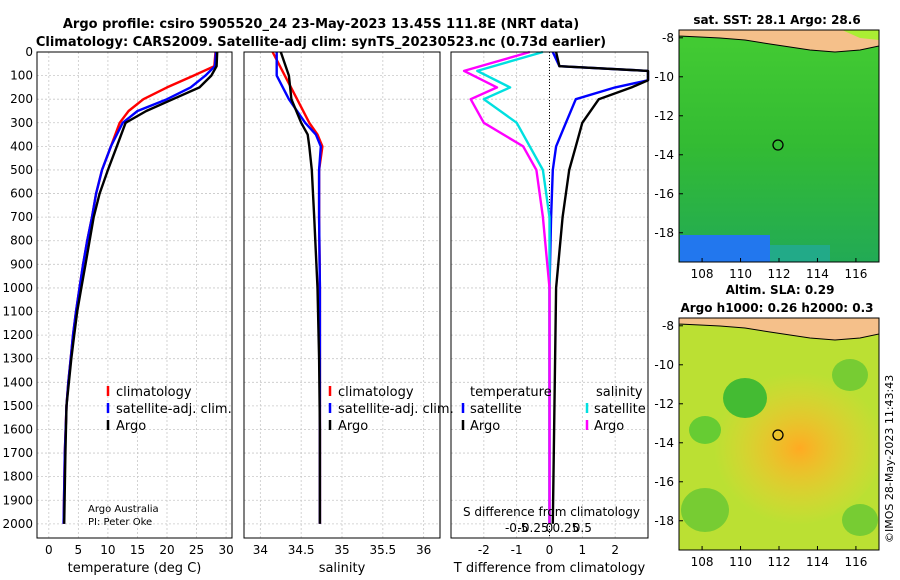 Image resolution: width=900 pixels, height=580 pixels. I want to click on x-tick-label: 2, so click(615, 550).